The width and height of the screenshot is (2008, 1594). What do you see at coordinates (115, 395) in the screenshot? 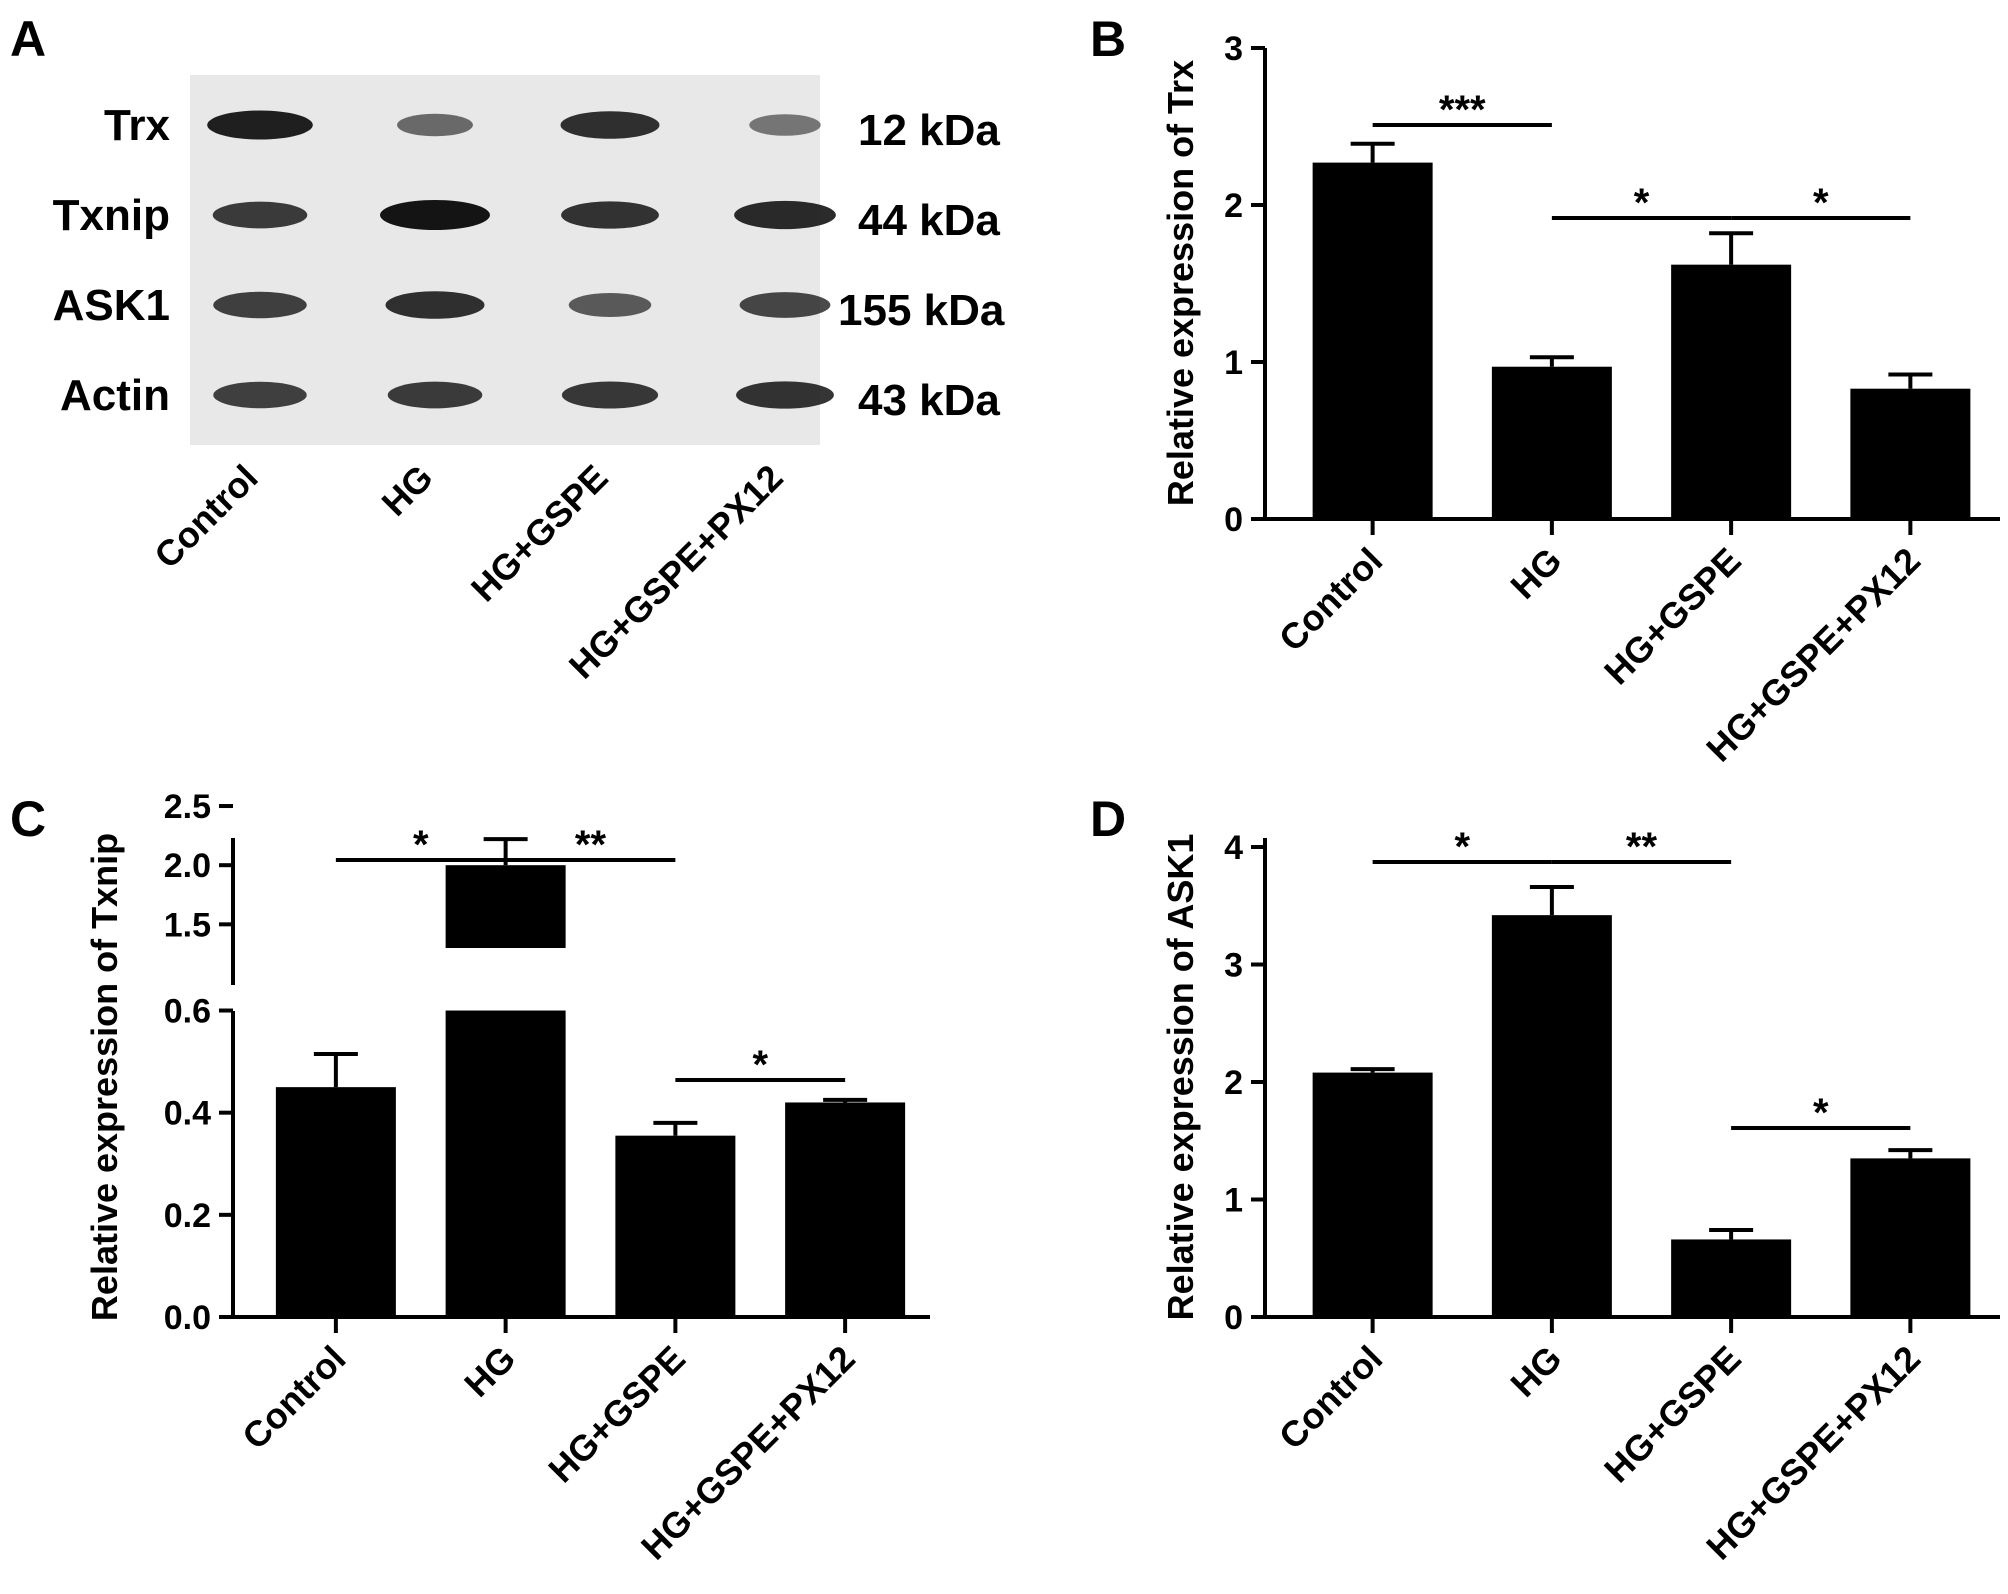
I see `blot-protein-label-actin: Actin` at bounding box center [115, 395].